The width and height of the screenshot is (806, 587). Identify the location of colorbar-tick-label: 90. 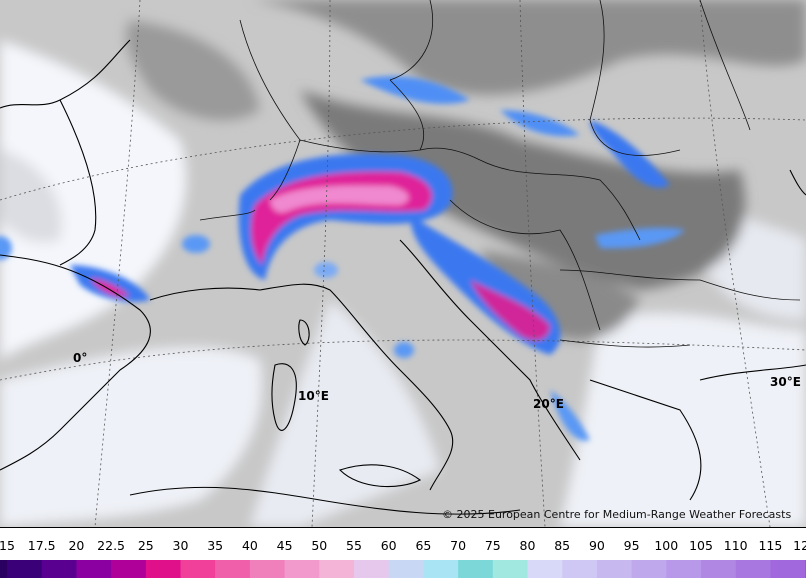
(597, 545).